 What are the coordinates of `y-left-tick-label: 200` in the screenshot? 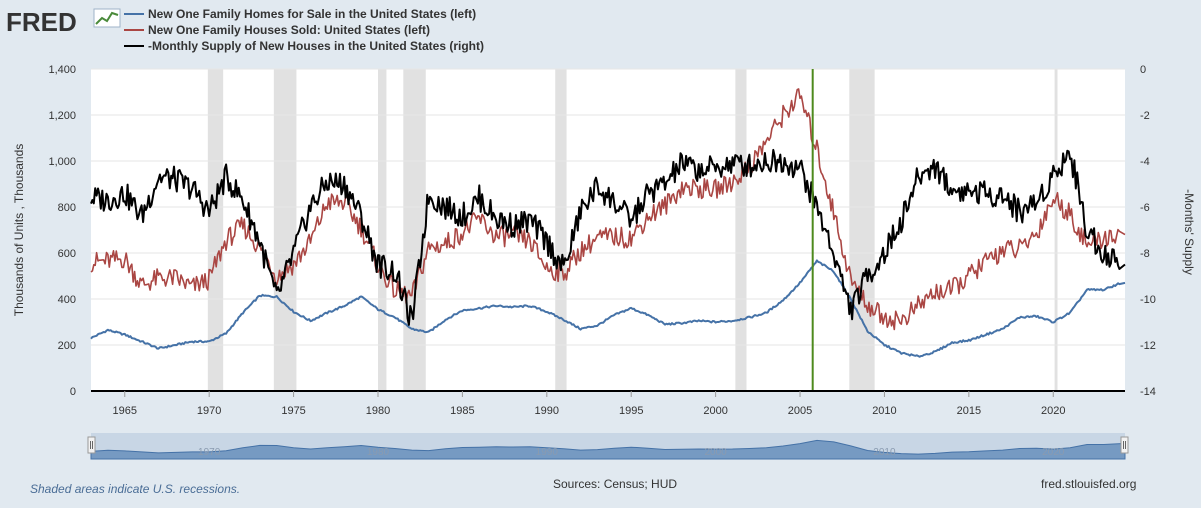 It's located at (67, 346).